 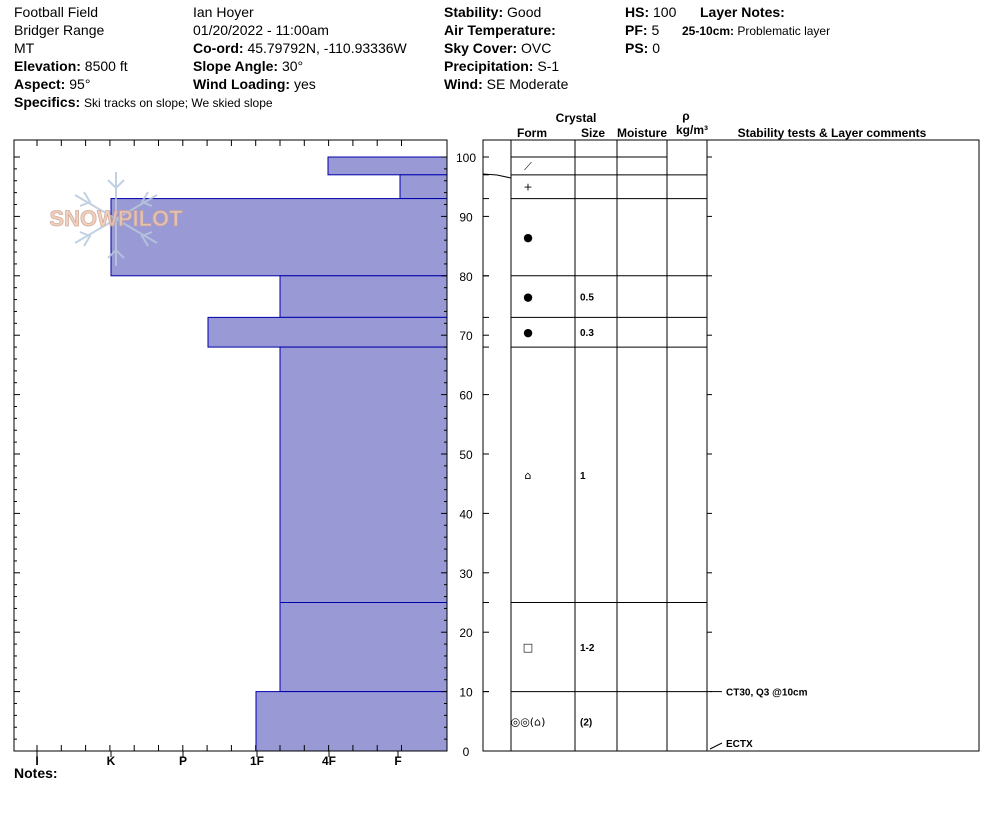 I want to click on ps-value: 0, so click(x=656, y=48).